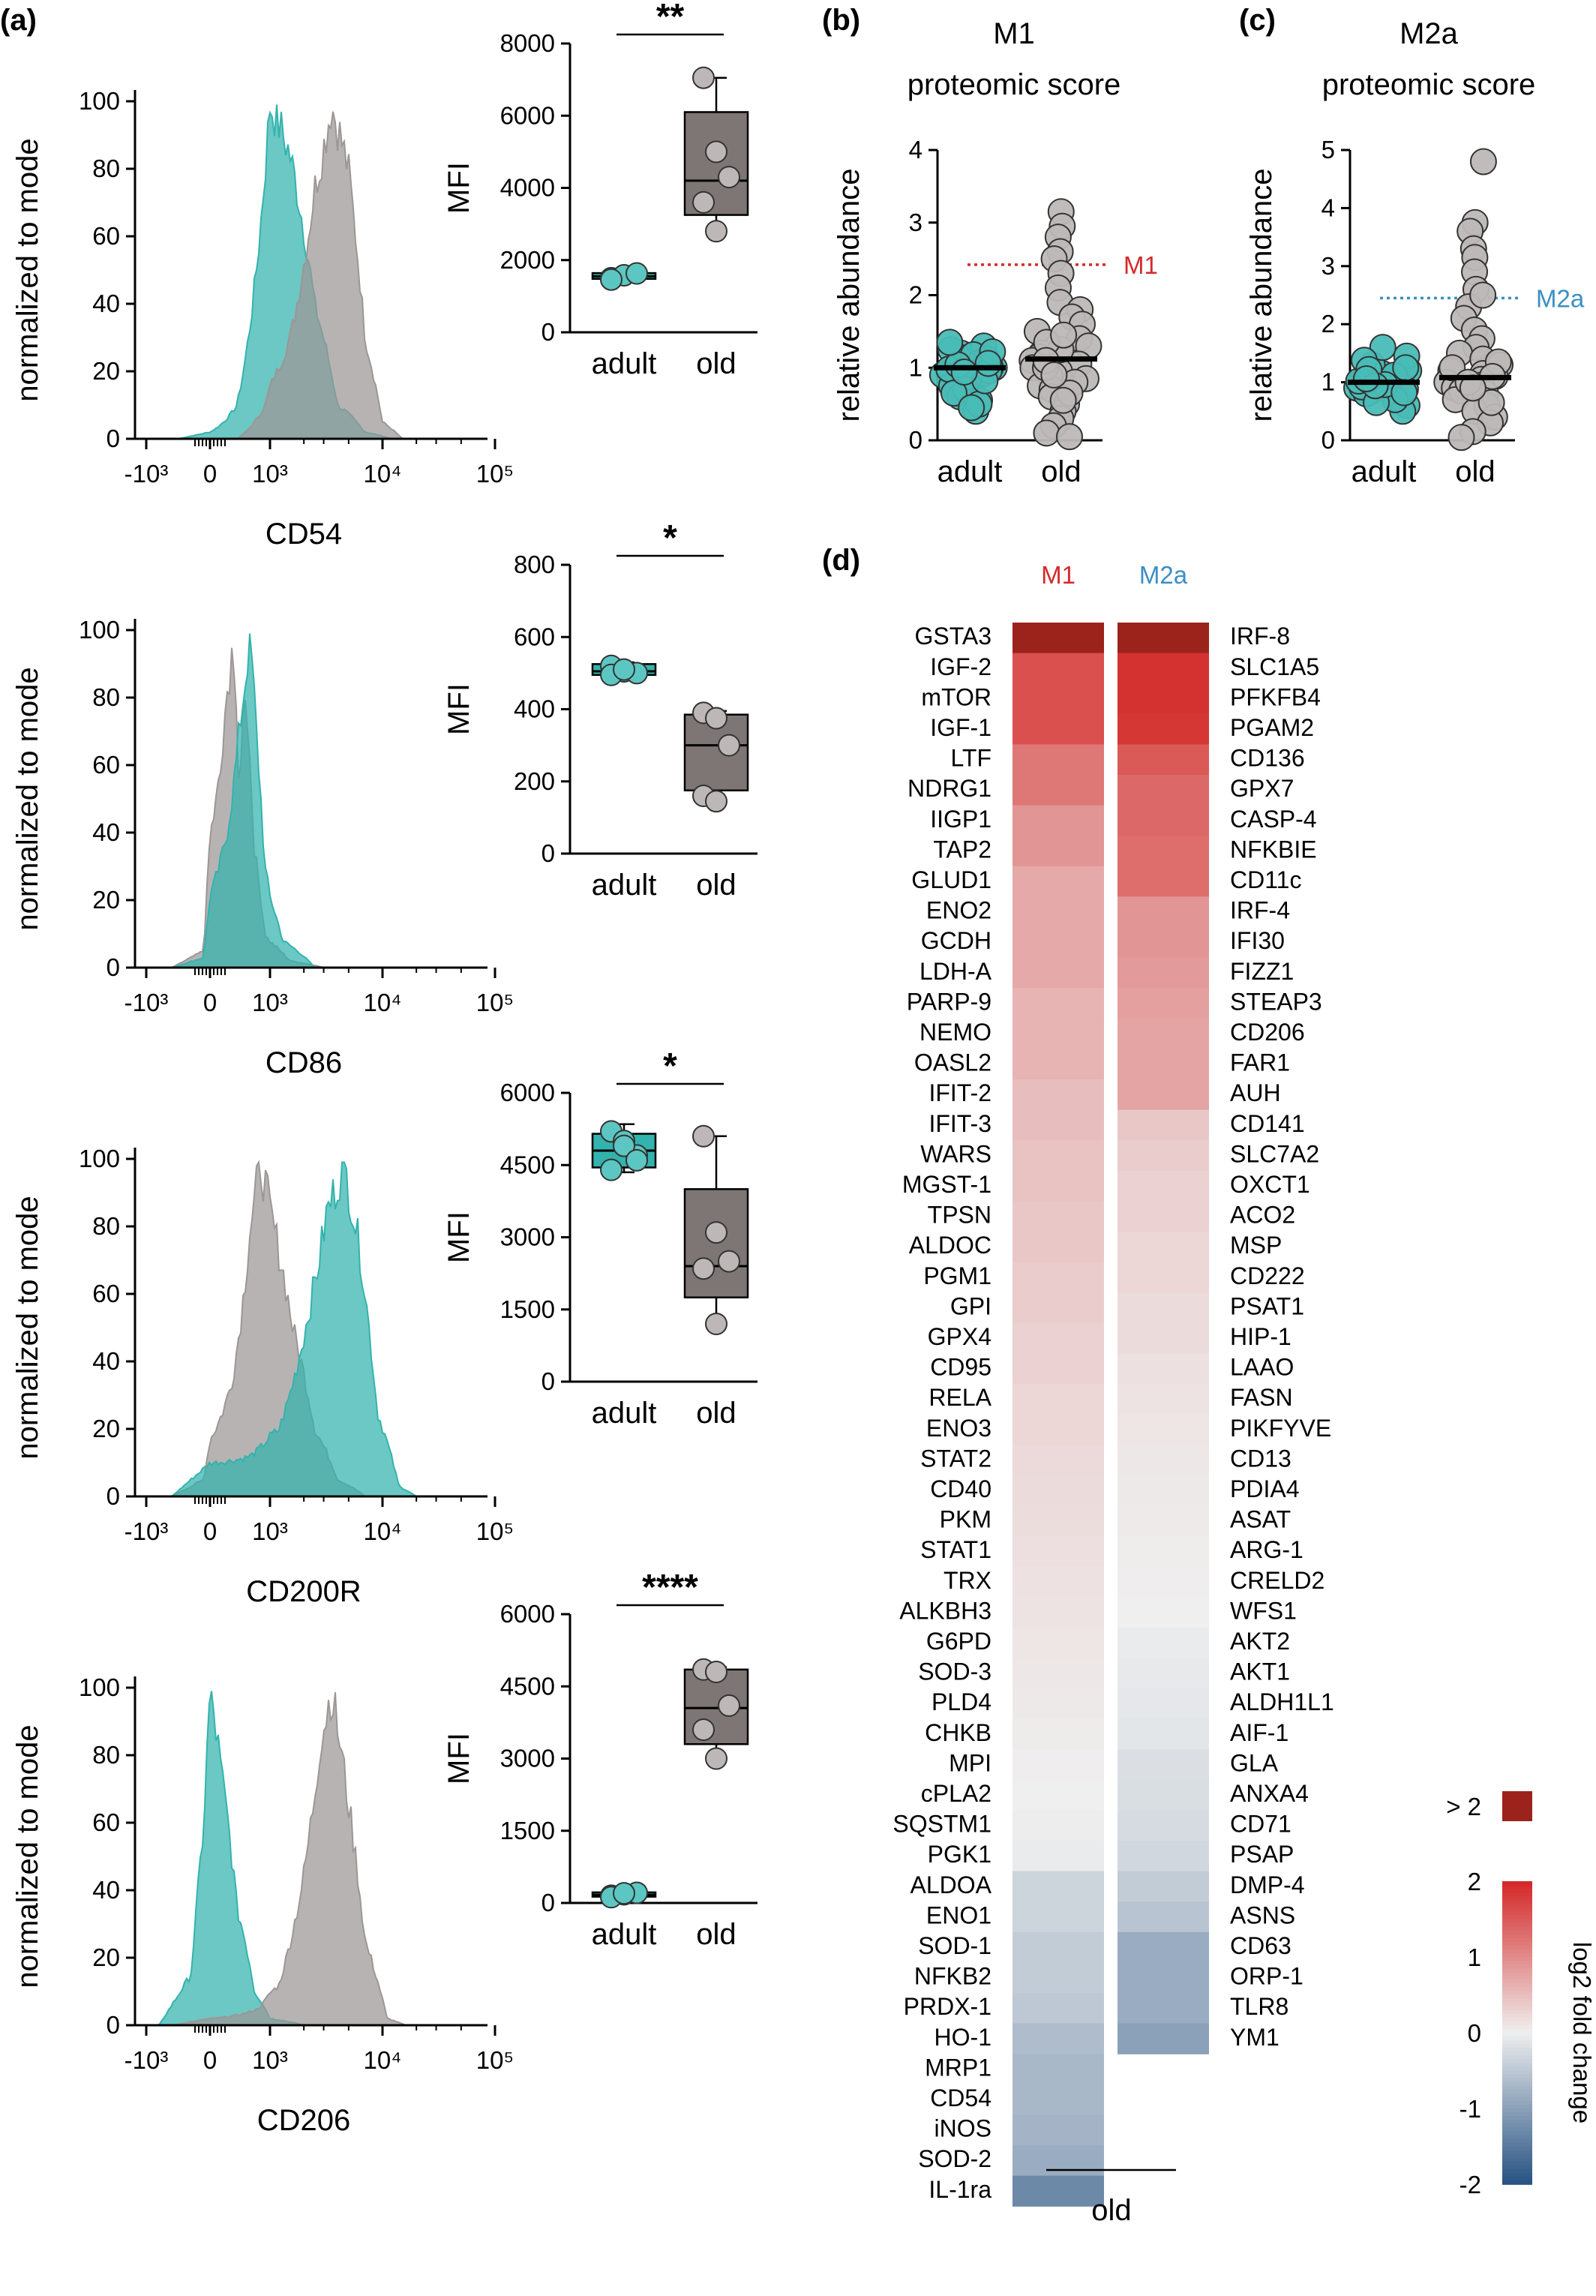  I want to click on heatmap-row-label: SOD-1, so click(955, 1945).